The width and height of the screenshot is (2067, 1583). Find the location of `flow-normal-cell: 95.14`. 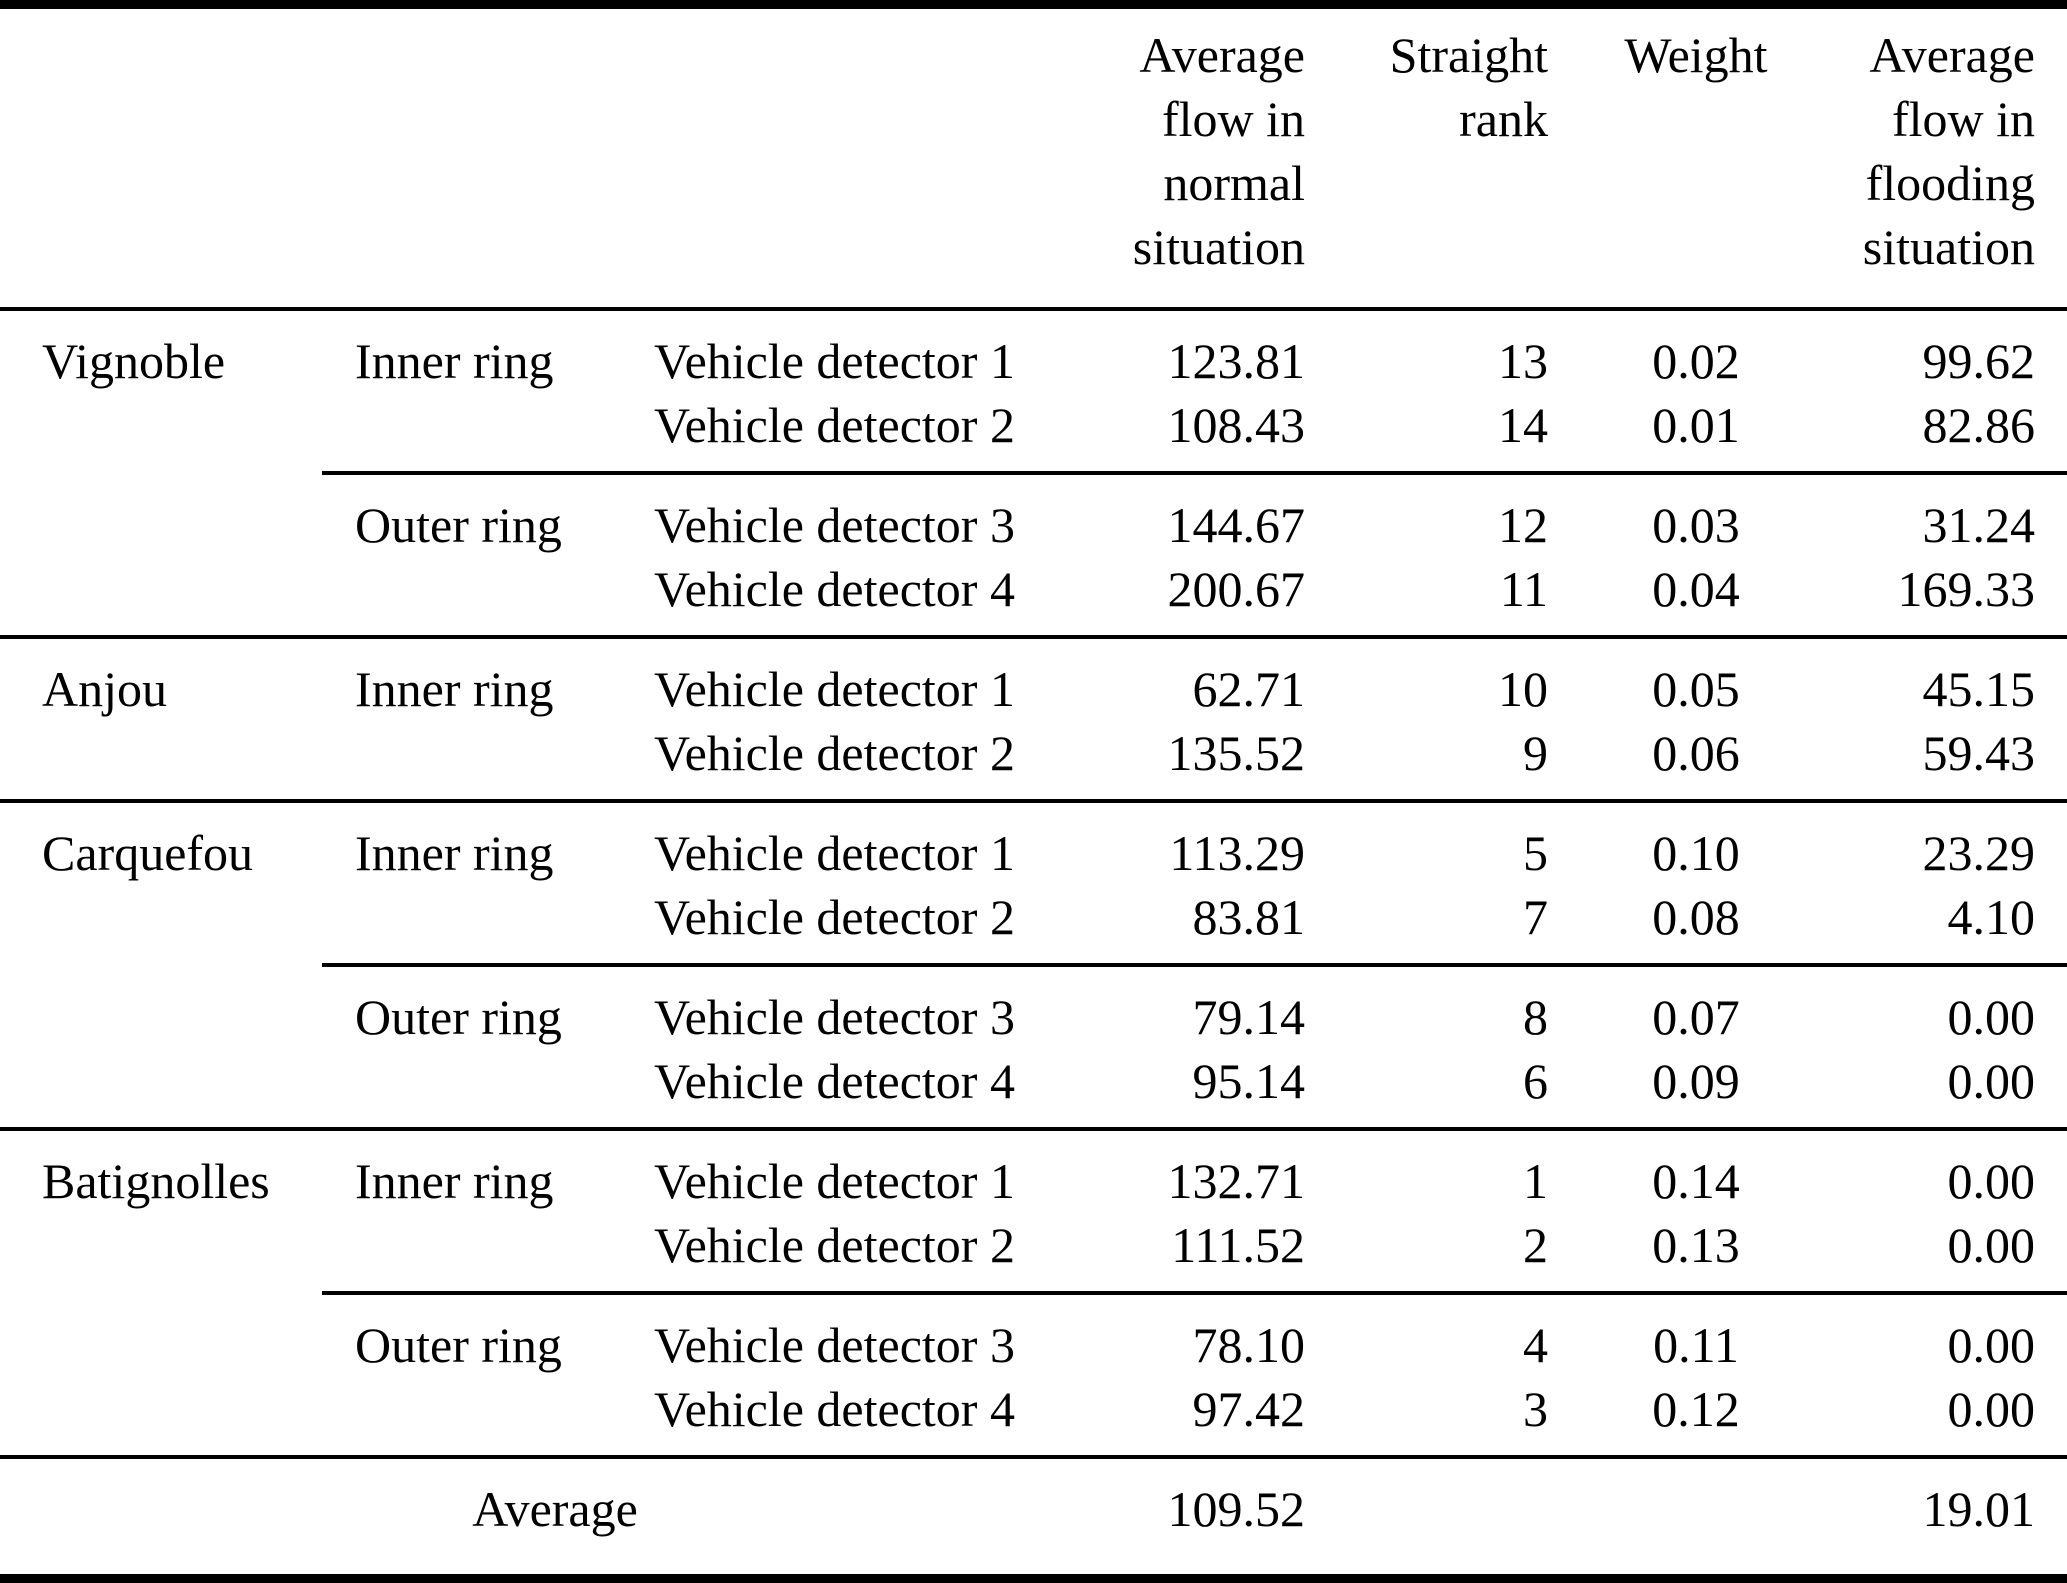

flow-normal-cell: 95.14 is located at coordinates (1249, 1081).